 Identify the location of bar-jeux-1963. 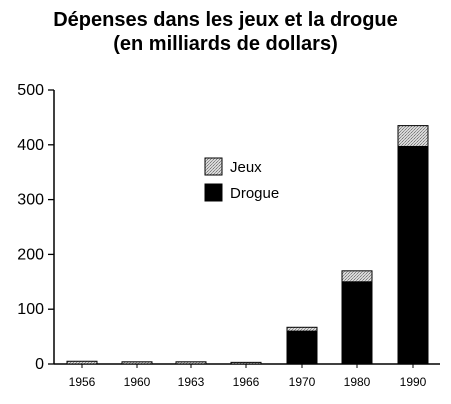
(191, 363).